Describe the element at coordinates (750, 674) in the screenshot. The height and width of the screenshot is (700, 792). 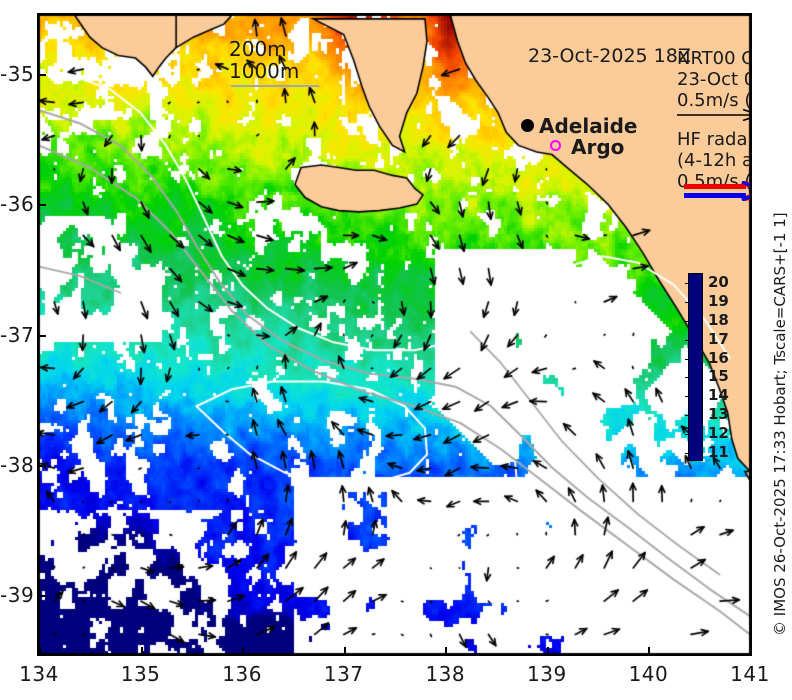
I see `x-axis-label: 141` at that location.